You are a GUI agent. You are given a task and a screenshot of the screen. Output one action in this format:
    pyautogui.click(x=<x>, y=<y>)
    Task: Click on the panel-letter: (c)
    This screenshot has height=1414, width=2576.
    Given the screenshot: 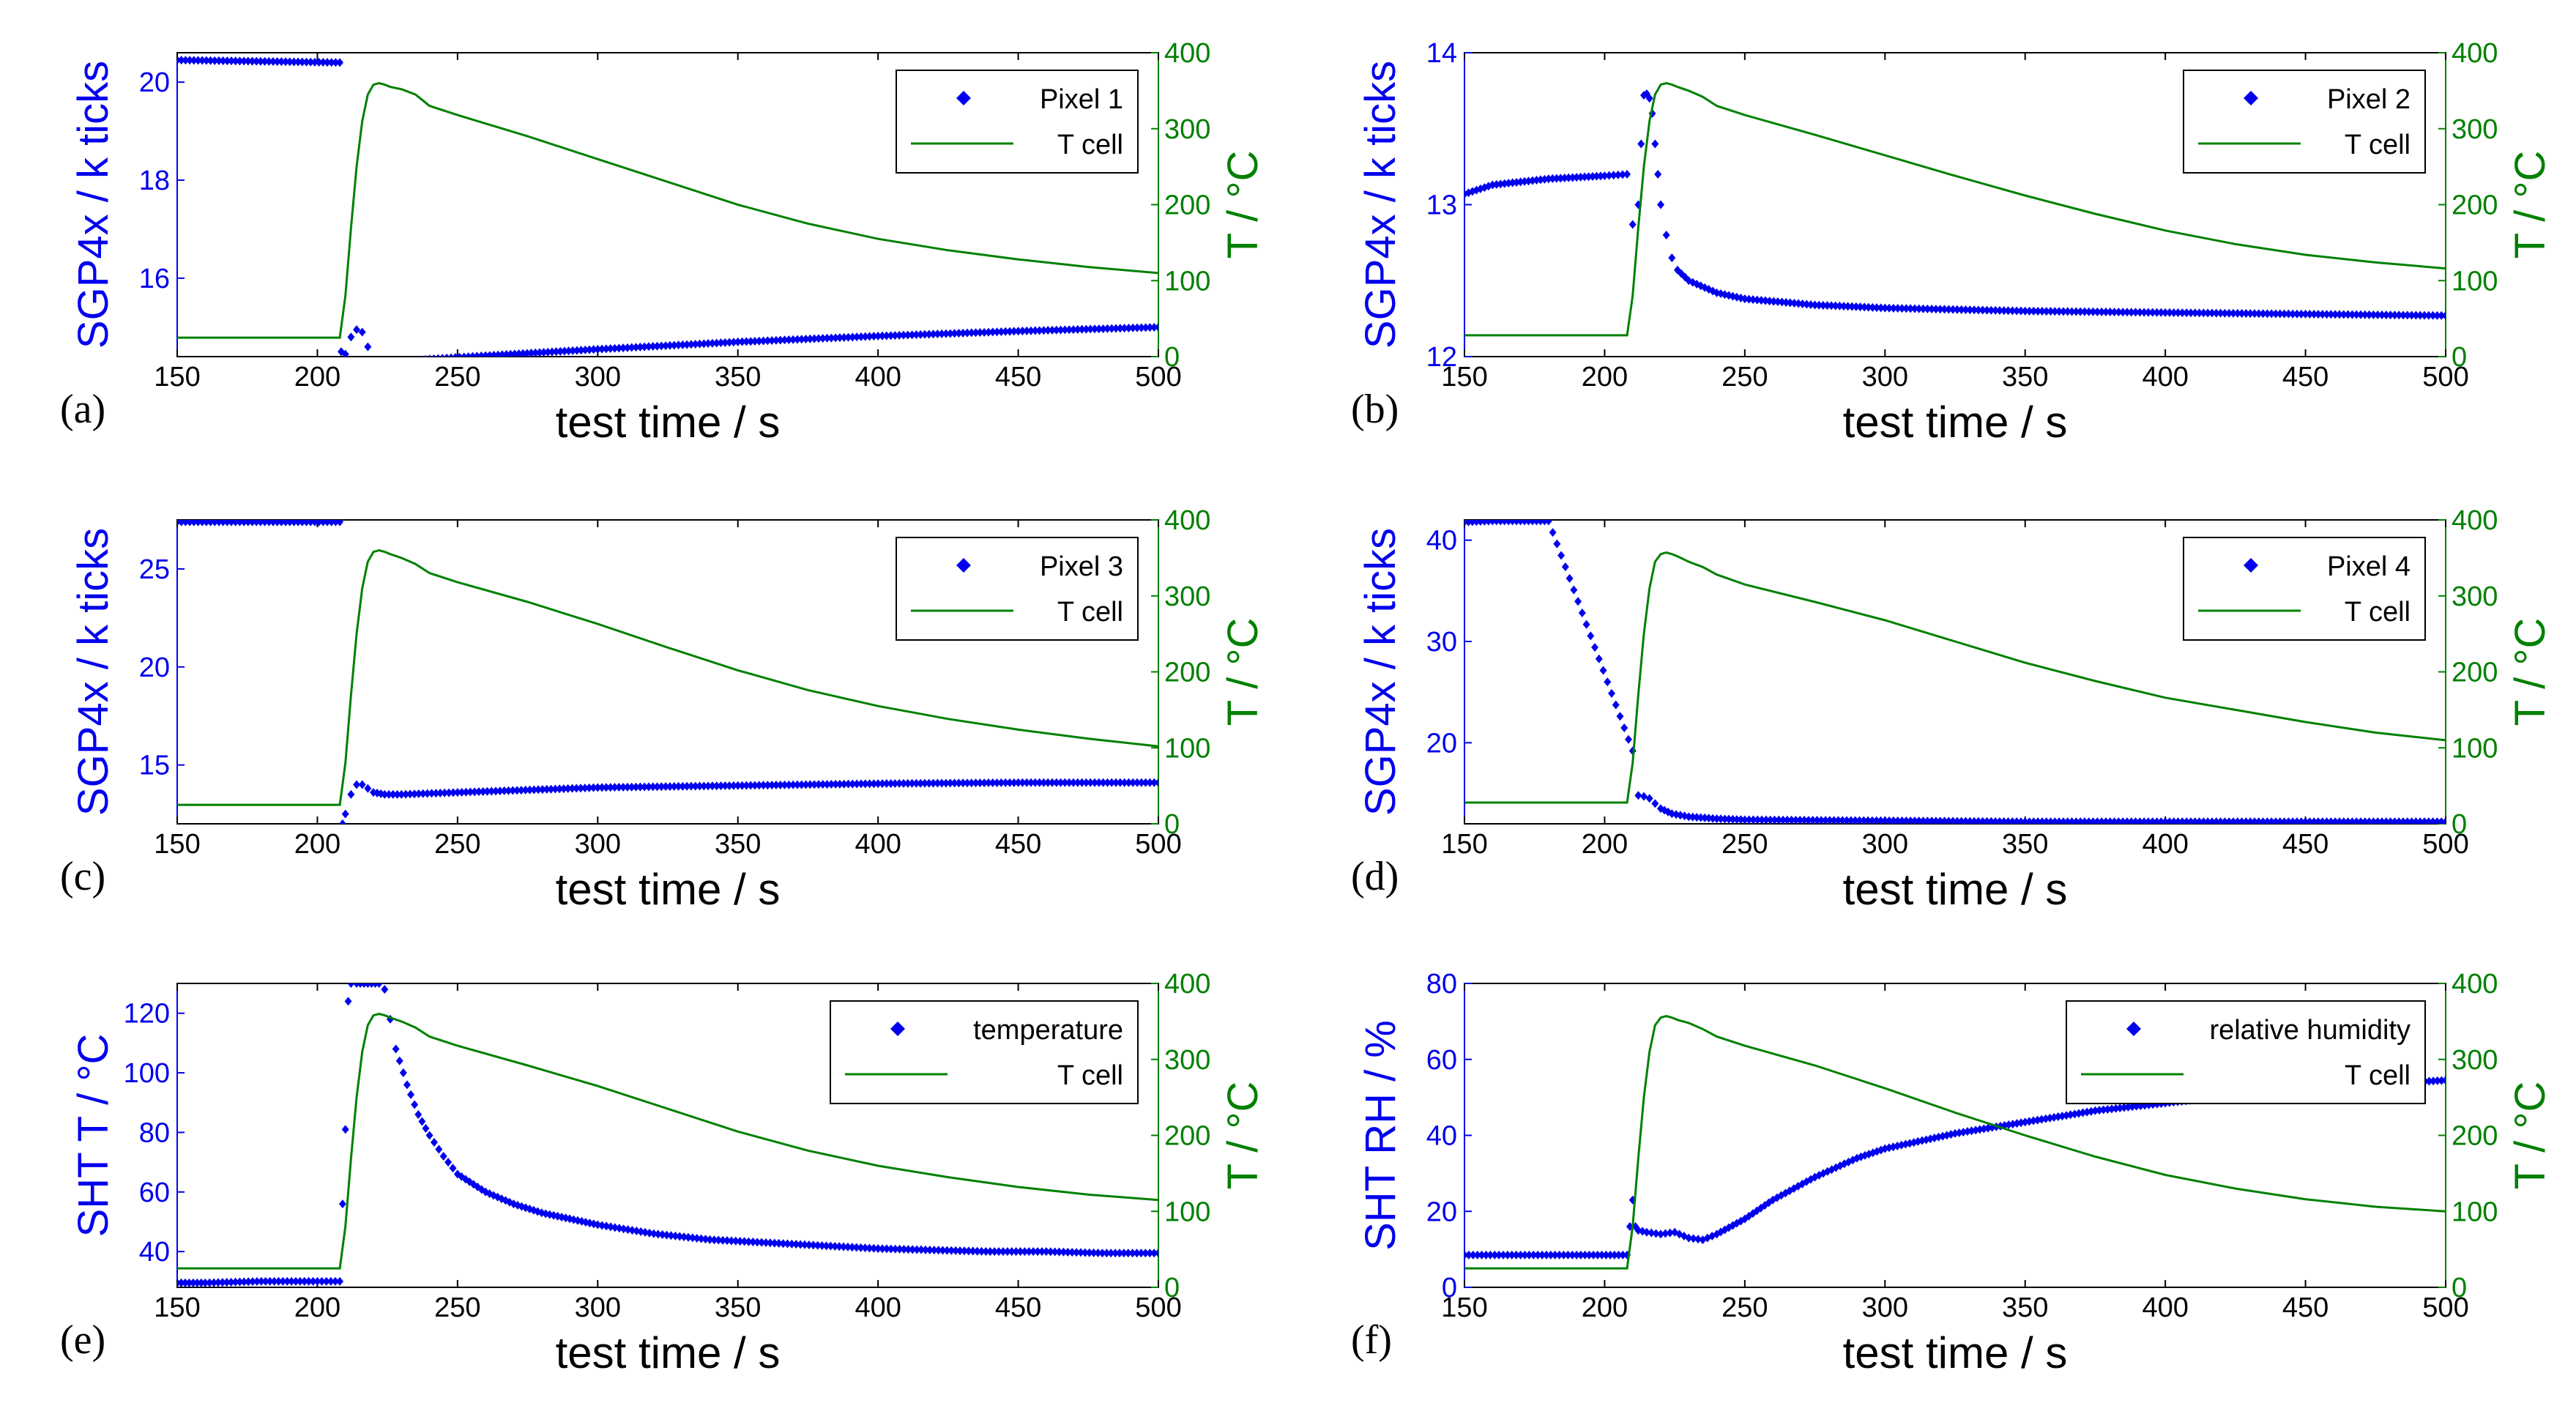 What is the action you would take?
    pyautogui.click(x=82, y=876)
    